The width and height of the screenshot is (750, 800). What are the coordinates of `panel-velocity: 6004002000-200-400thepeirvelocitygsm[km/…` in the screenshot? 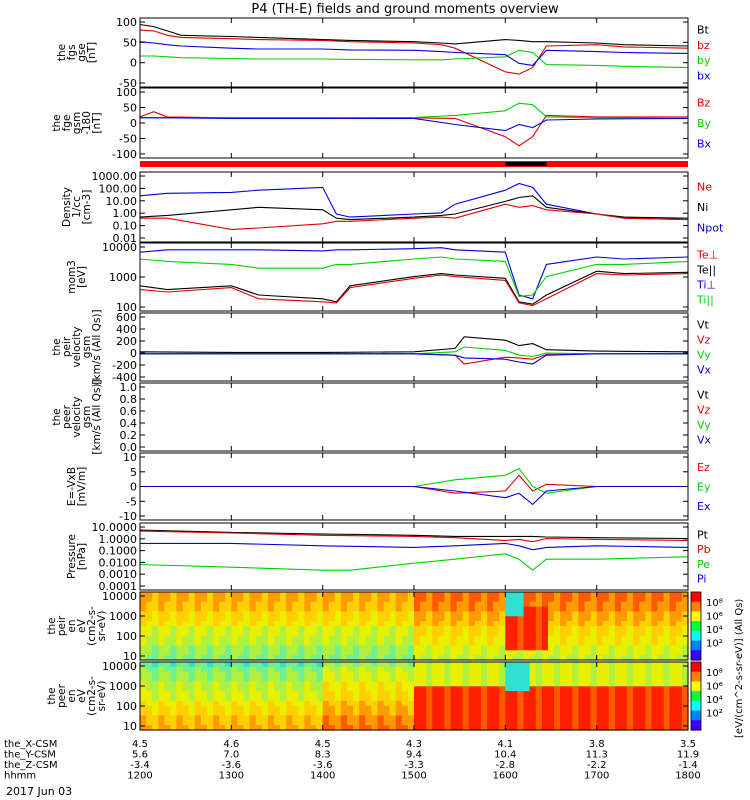 It's located at (381, 346).